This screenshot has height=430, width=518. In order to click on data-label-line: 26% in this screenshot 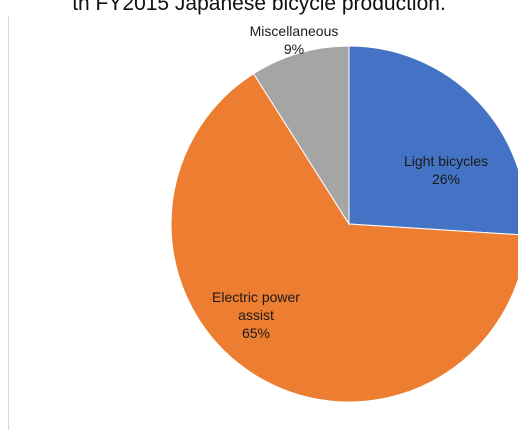, I will do `click(446, 179)`.